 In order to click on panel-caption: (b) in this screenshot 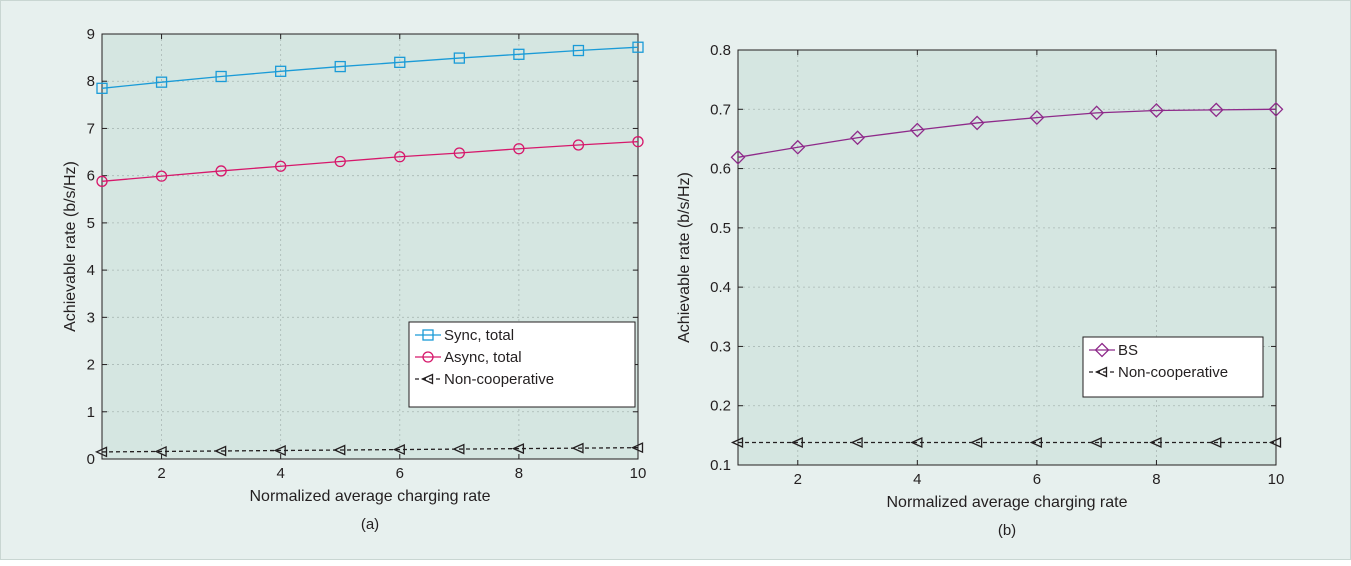, I will do `click(1007, 530)`.